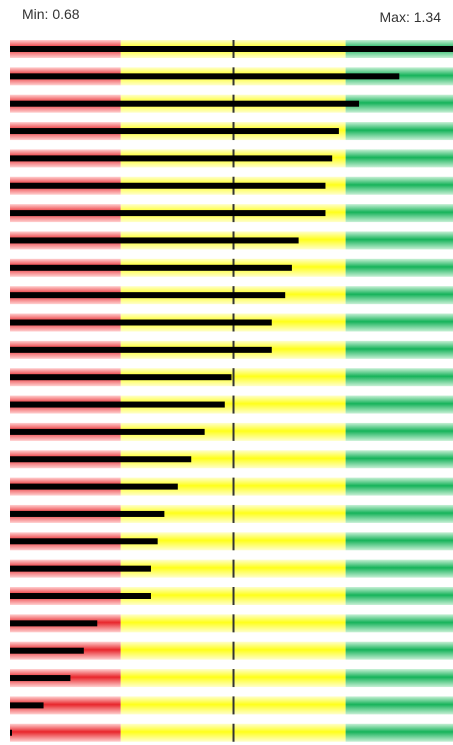 The width and height of the screenshot is (453, 745). What do you see at coordinates (410, 17) in the screenshot?
I see `max-label: Max: 1.34` at bounding box center [410, 17].